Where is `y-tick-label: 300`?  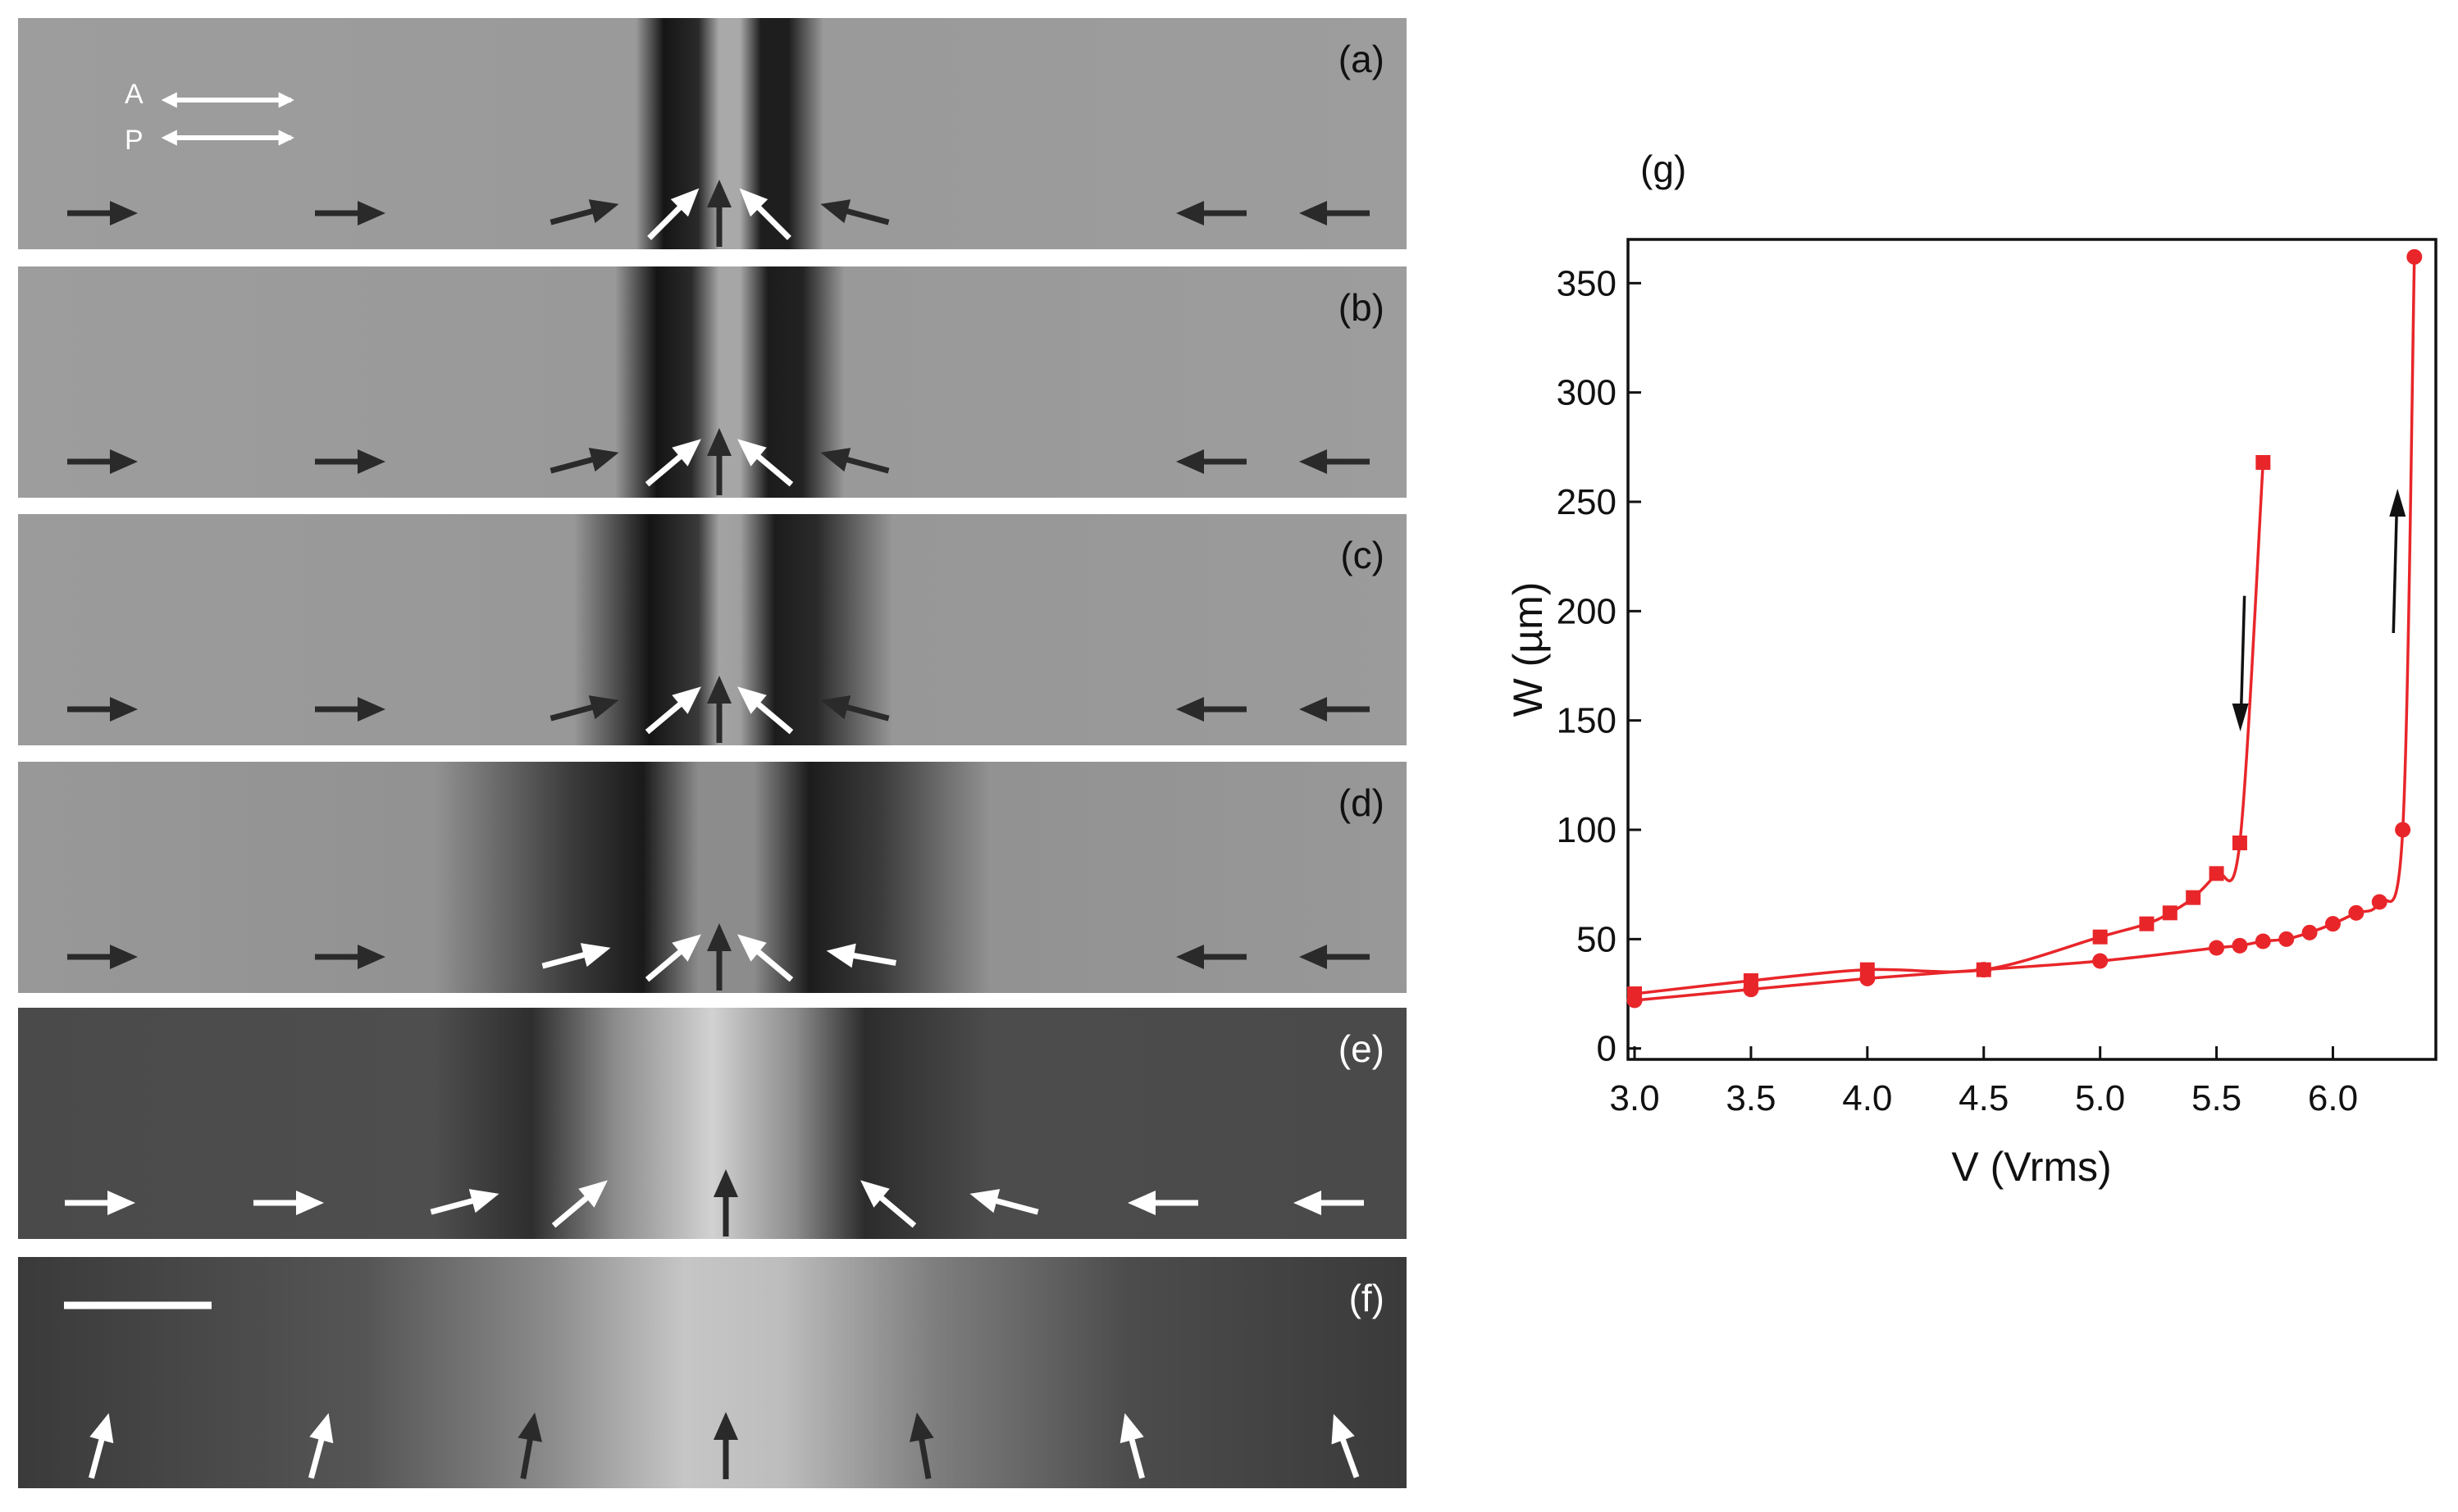
y-tick-label: 300 is located at coordinates (1587, 393).